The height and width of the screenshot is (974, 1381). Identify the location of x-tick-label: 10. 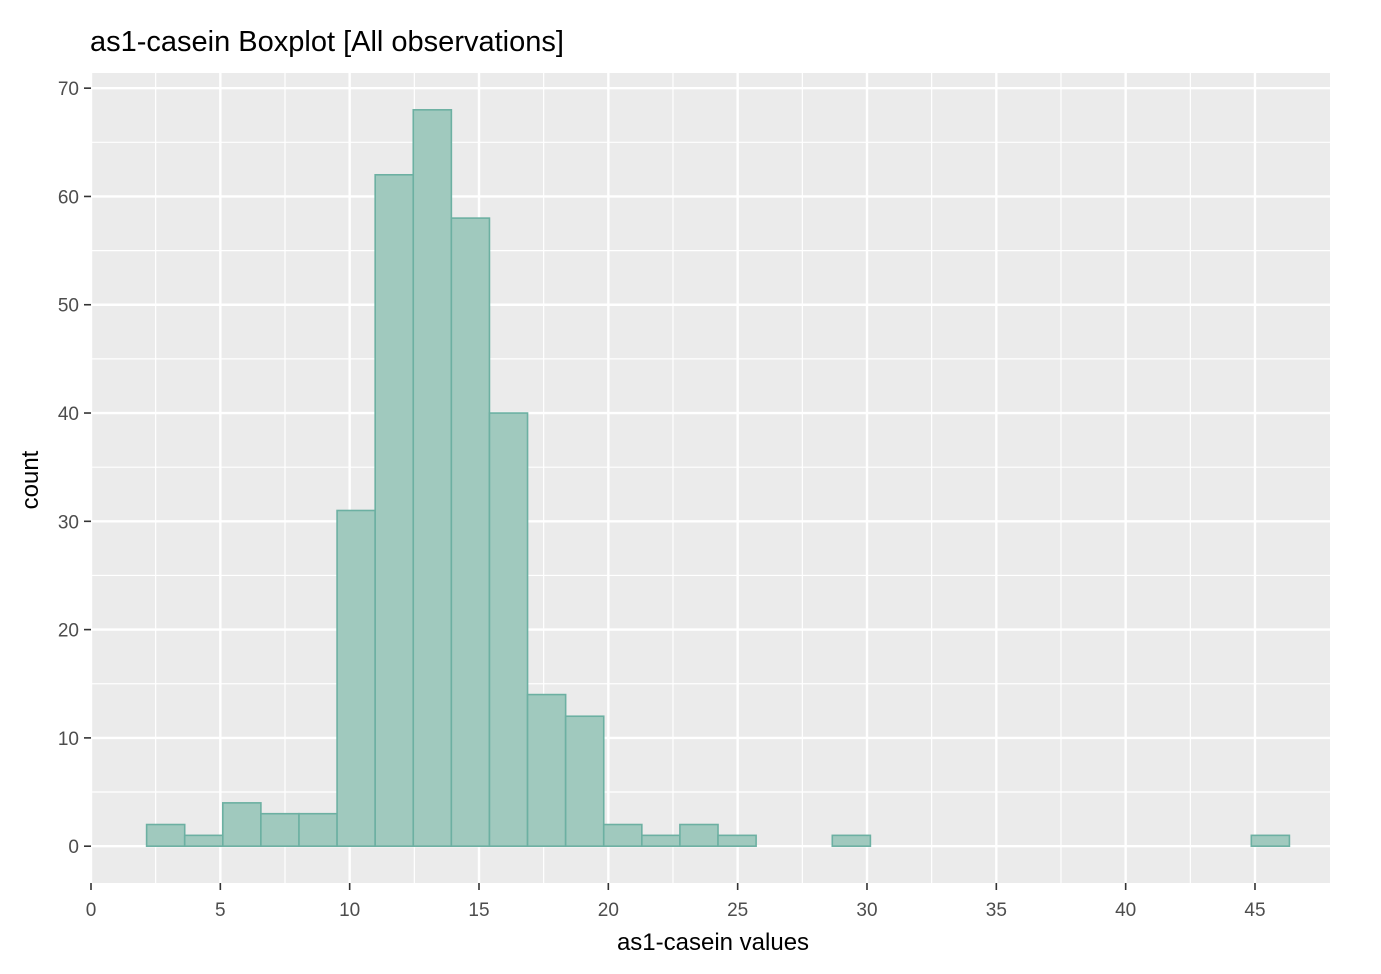
(349, 910).